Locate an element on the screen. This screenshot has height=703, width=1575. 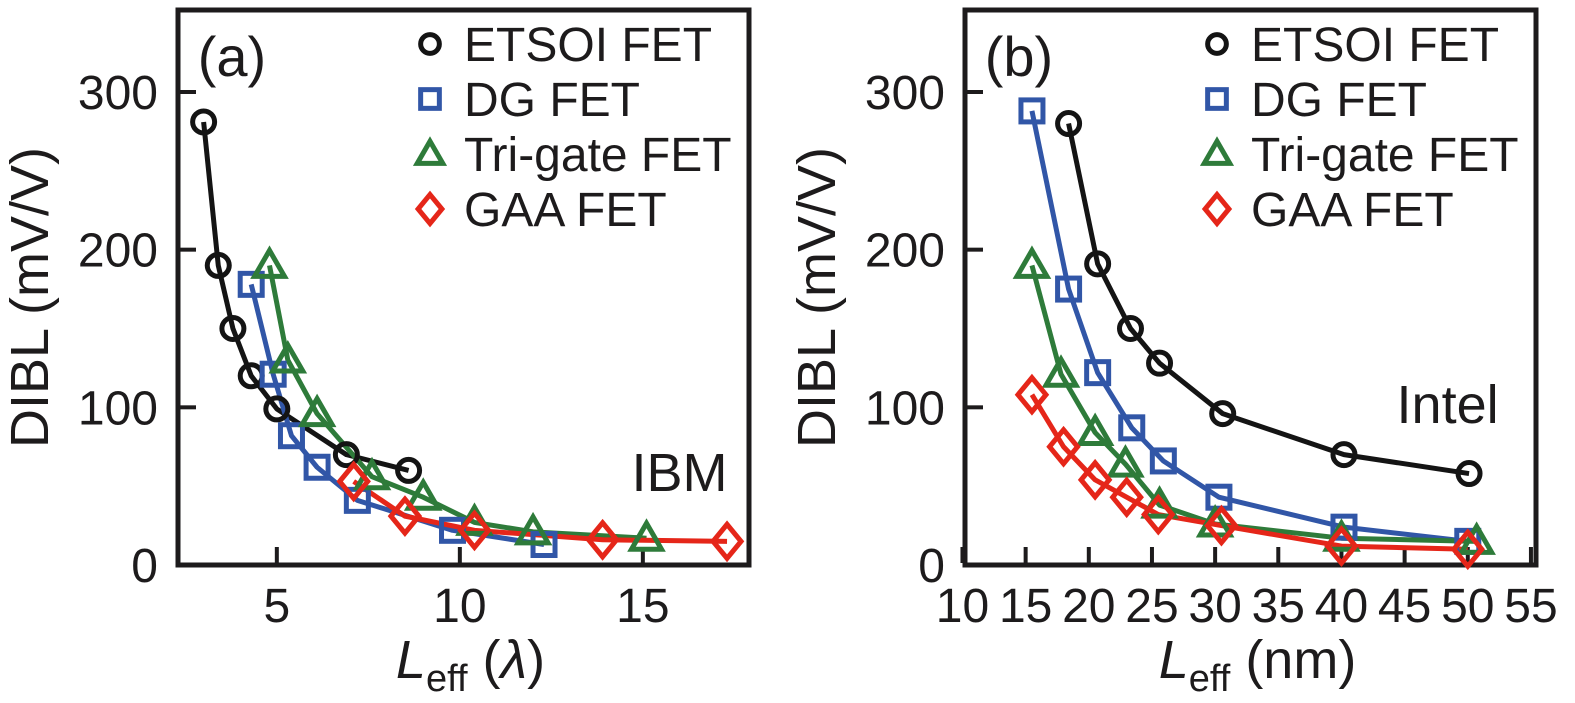
y-axis: 0 100 200 300 is located at coordinates (137, 330).